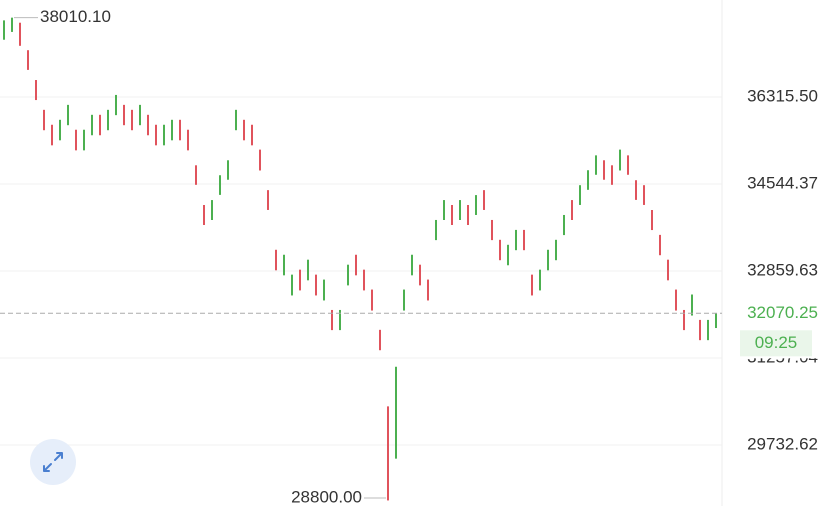 This screenshot has width=828, height=506. What do you see at coordinates (782, 269) in the screenshot?
I see `y-tick-label: 32859.63` at bounding box center [782, 269].